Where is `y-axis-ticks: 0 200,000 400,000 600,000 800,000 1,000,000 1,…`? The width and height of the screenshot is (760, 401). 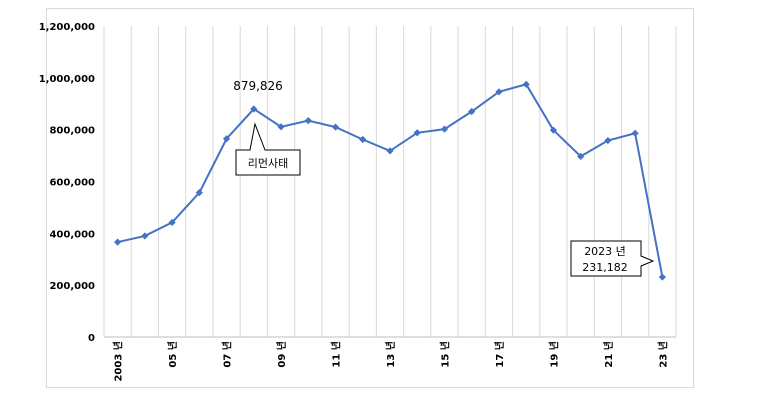 y-axis-ticks: 0 200,000 400,000 600,000 800,000 1,000,000 1,… is located at coordinates (67, 183).